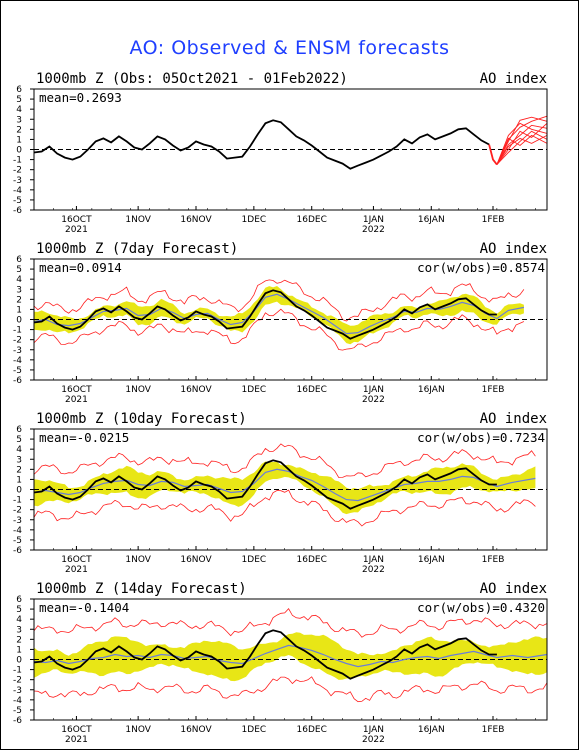  I want to click on mean-annotation: mean=0.2693, so click(80, 97).